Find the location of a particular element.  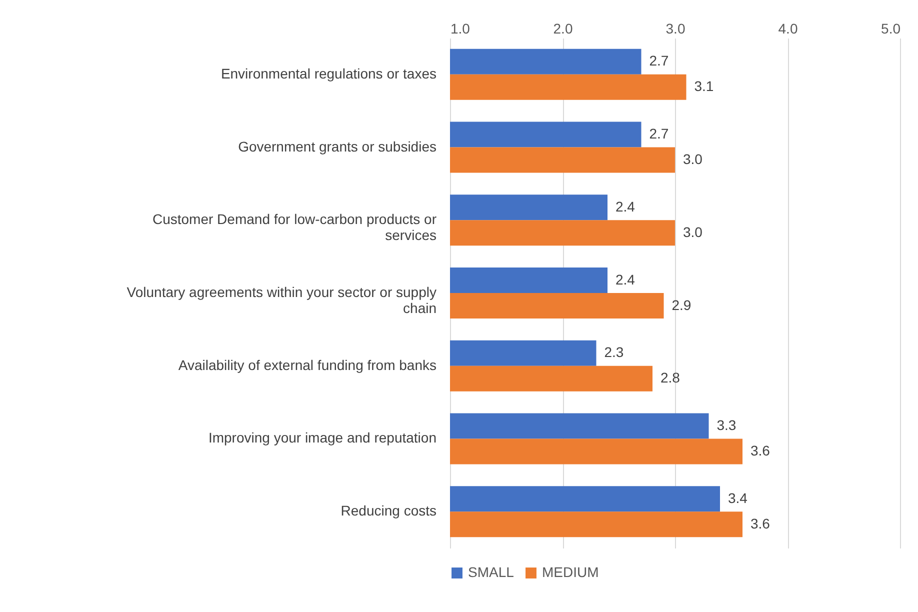

data-label: 3.1 is located at coordinates (704, 86).